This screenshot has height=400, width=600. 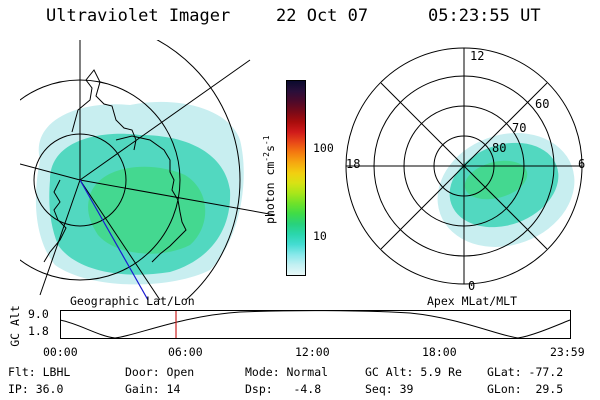 What do you see at coordinates (525, 389) in the screenshot?
I see `info-glon: GLon: 29.5` at bounding box center [525, 389].